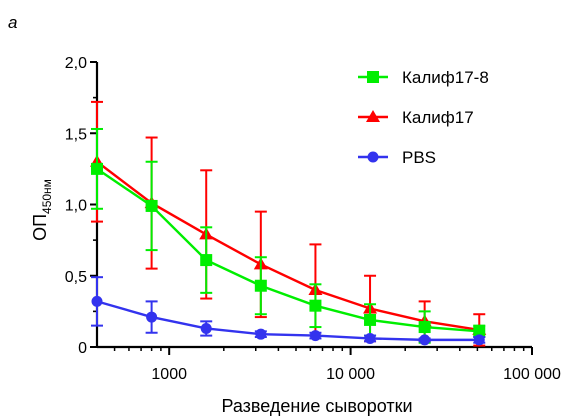 The height and width of the screenshot is (418, 569). I want to click on x-axis-title: Разведение сыворотки, so click(316, 406).